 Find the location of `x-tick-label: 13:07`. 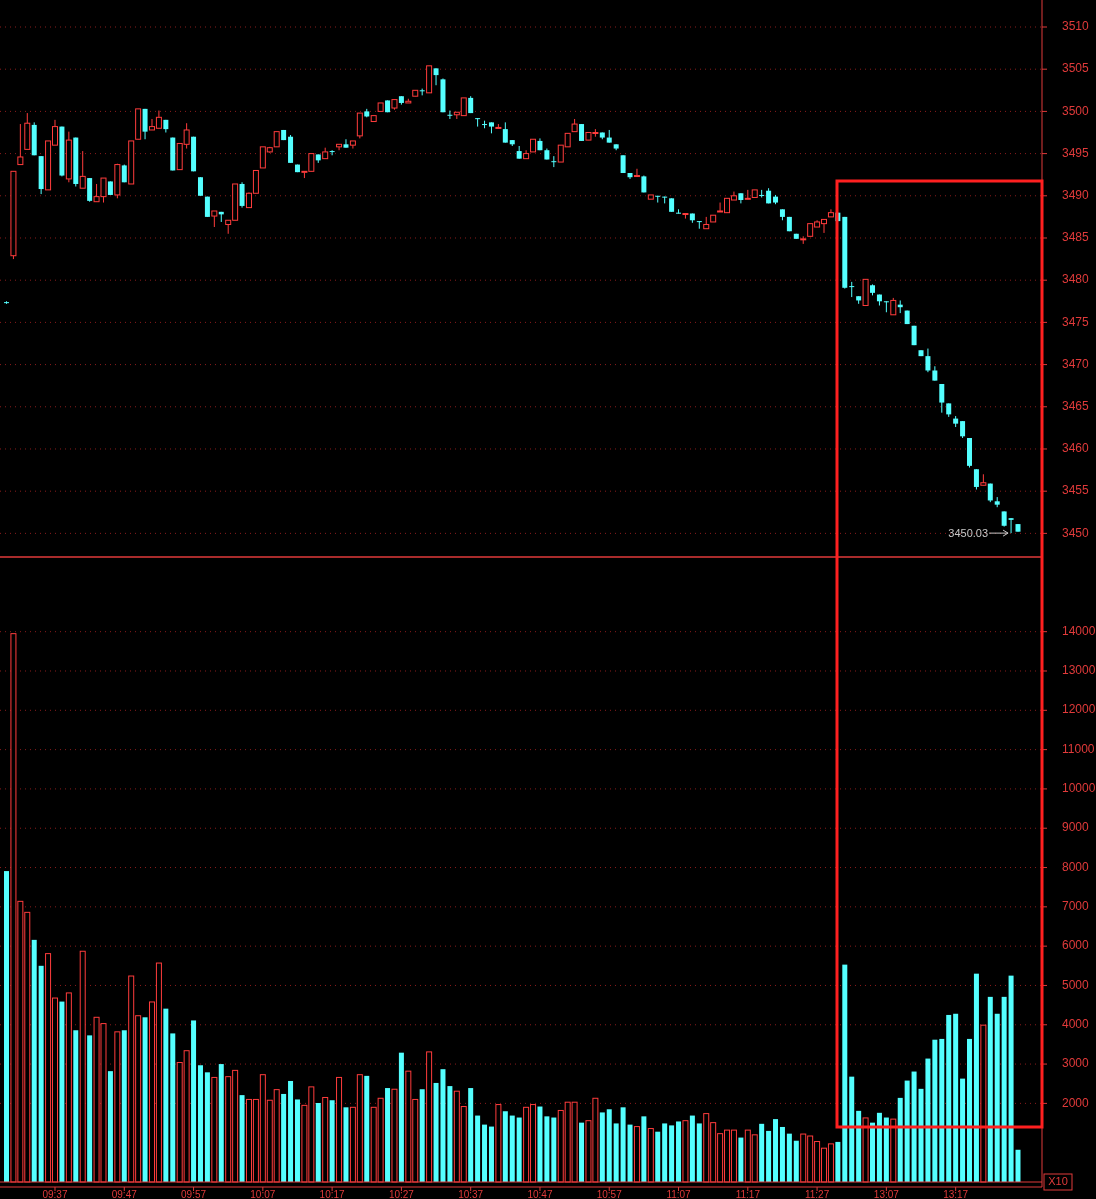

x-tick-label: 13:07 is located at coordinates (886, 1194).